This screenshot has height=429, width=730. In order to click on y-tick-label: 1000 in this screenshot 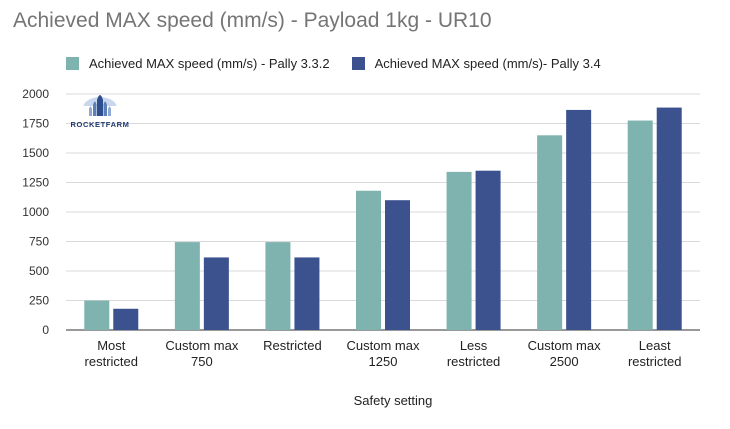, I will do `click(35, 212)`.